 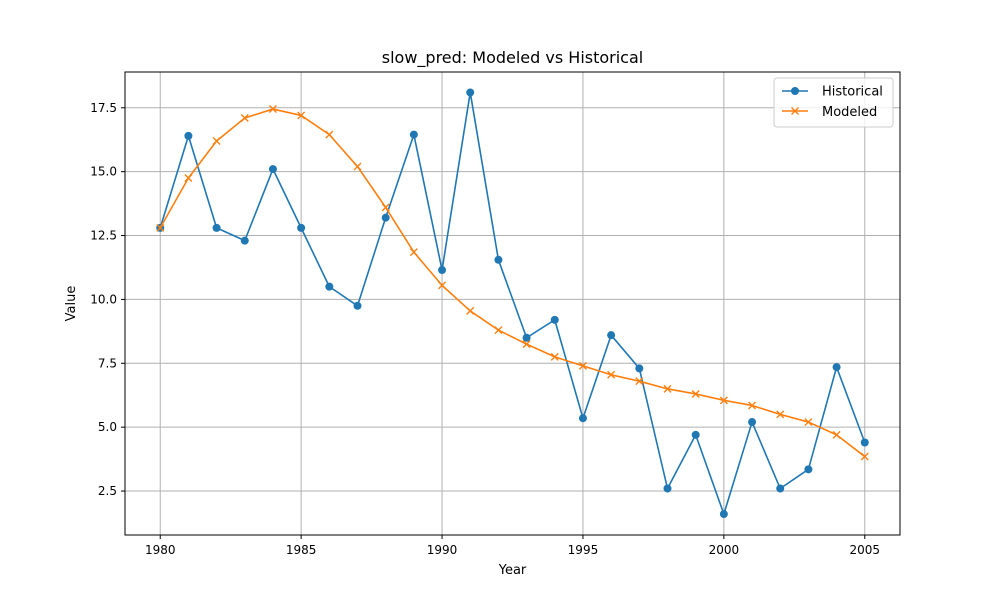 What do you see at coordinates (795, 91) in the screenshot?
I see `legend-historical-marker` at bounding box center [795, 91].